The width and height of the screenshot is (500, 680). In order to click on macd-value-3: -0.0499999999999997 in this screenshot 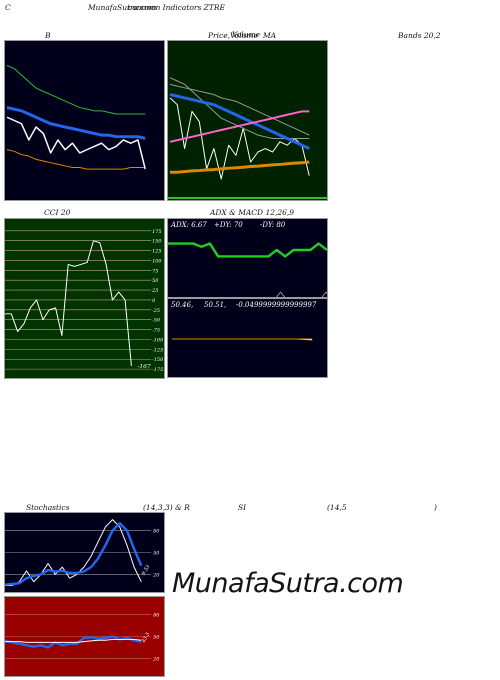, I will do `click(276, 305)`.